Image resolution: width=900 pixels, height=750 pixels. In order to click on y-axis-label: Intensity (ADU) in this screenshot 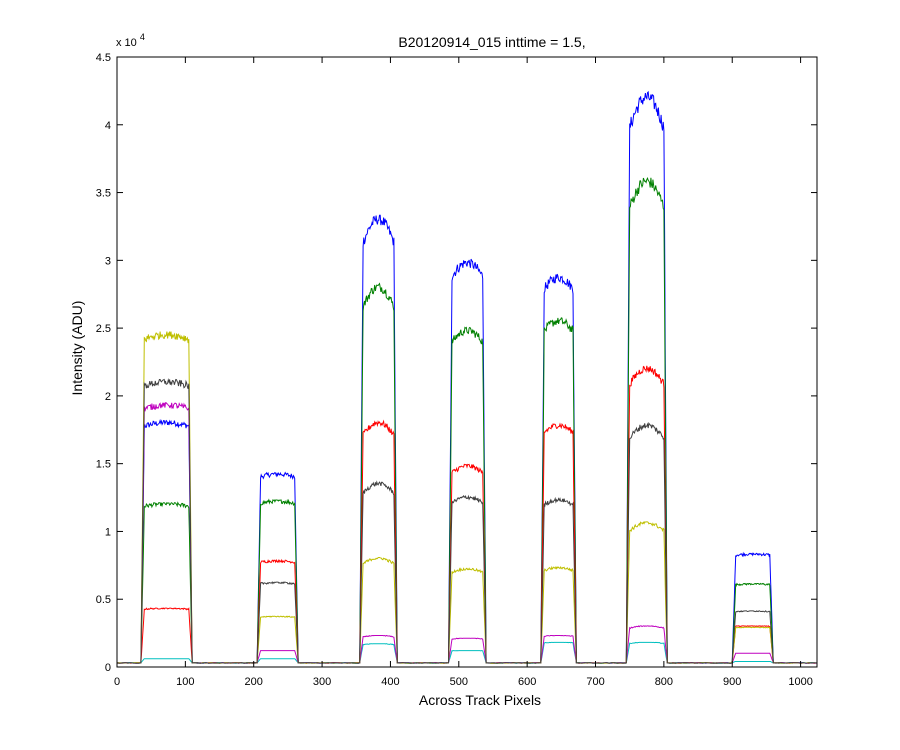, I will do `click(77, 348)`.